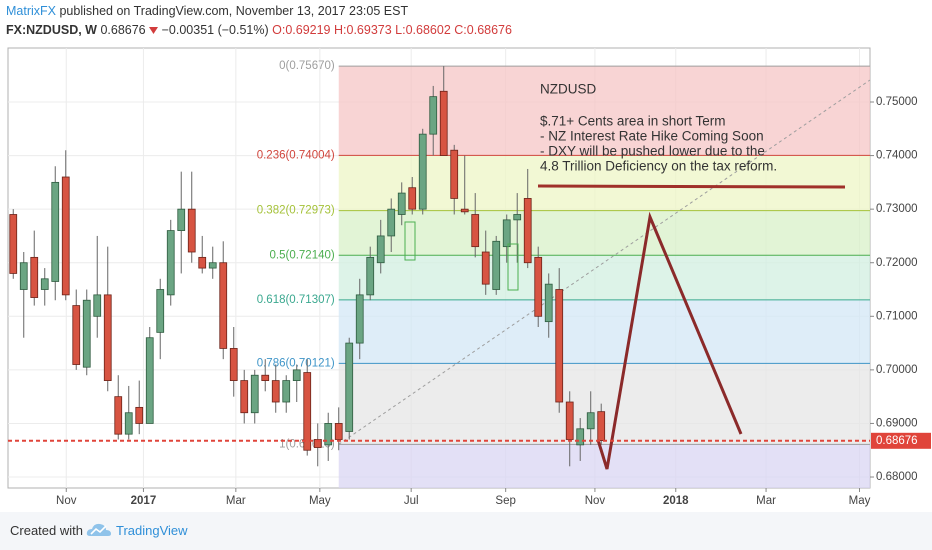 The height and width of the screenshot is (550, 932). Describe the element at coordinates (652, 151) in the screenshot. I see `annotation-text: - DXY will be pushed lower due to the` at that location.